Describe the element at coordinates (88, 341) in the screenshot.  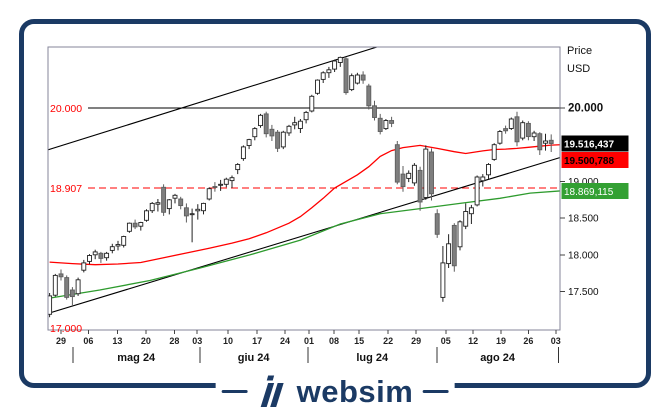
I see `x-tick-label: 06` at that location.